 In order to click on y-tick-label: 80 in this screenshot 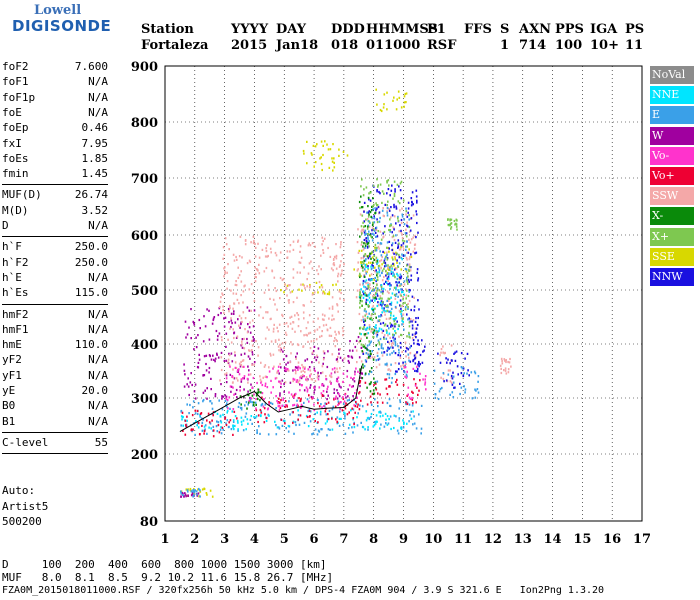, I will do `click(149, 522)`.